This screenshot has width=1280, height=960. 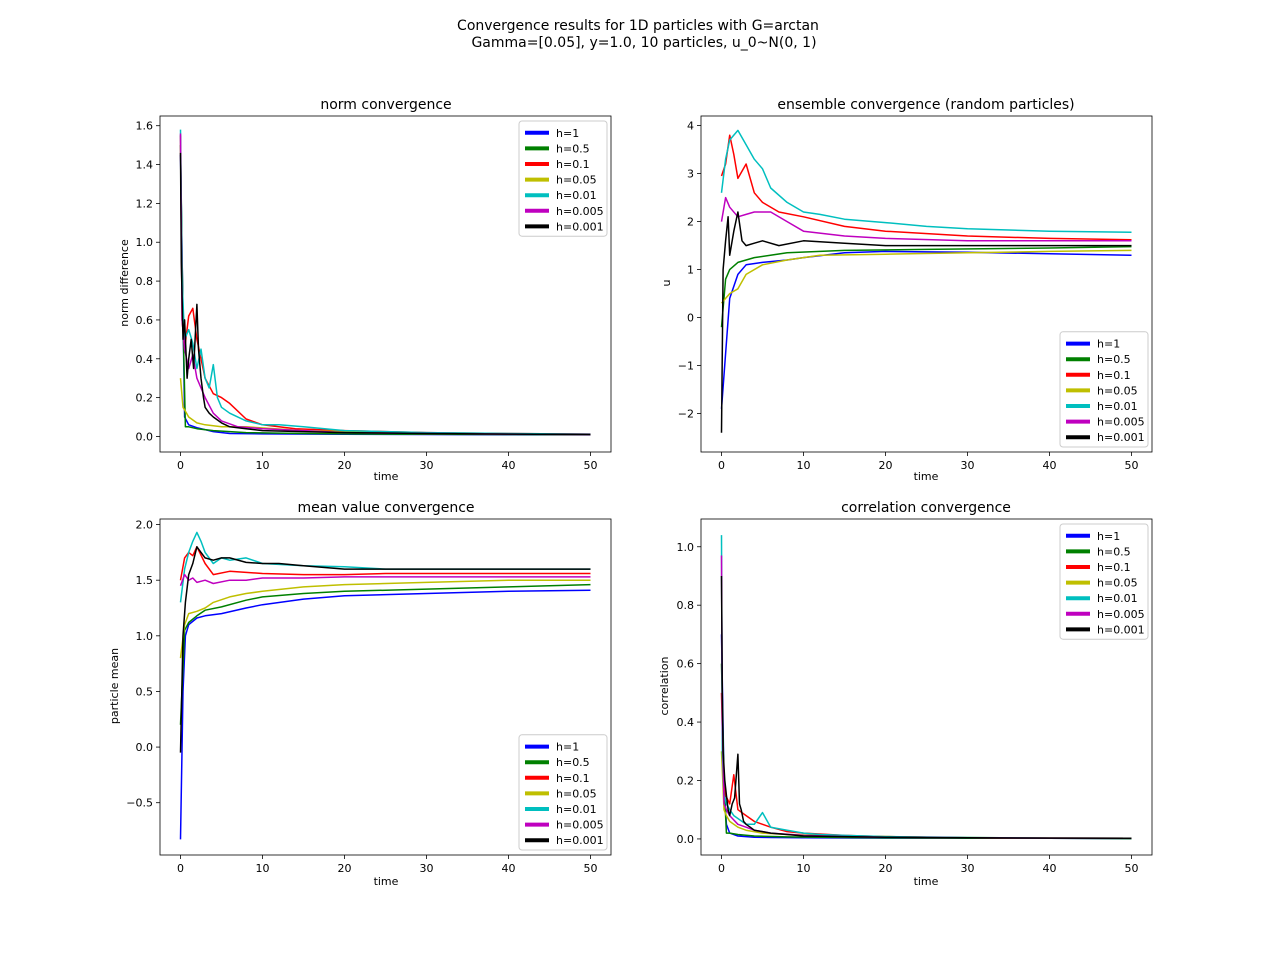 I want to click on panel-title: mean value convergence, so click(x=385, y=508).